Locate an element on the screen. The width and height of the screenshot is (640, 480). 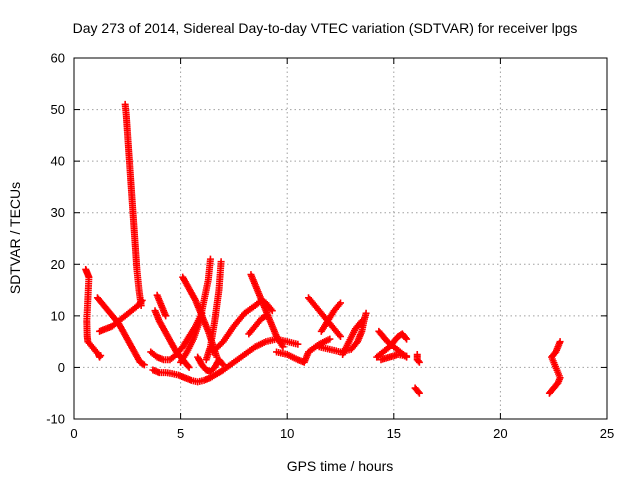
y-tick-label: 40 is located at coordinates (58, 161).